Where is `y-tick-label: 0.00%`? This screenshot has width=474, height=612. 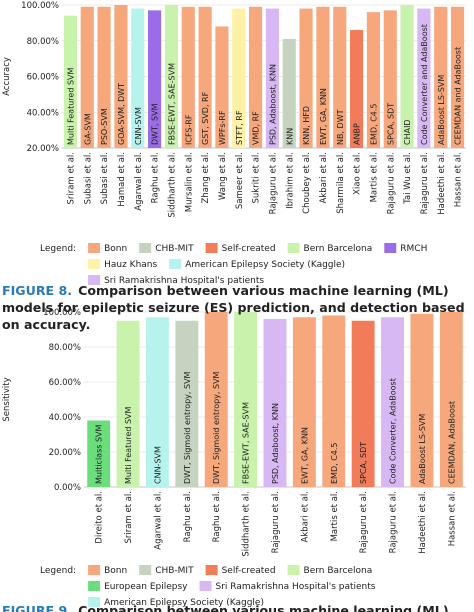 y-tick-label: 0.00% is located at coordinates (67, 488).